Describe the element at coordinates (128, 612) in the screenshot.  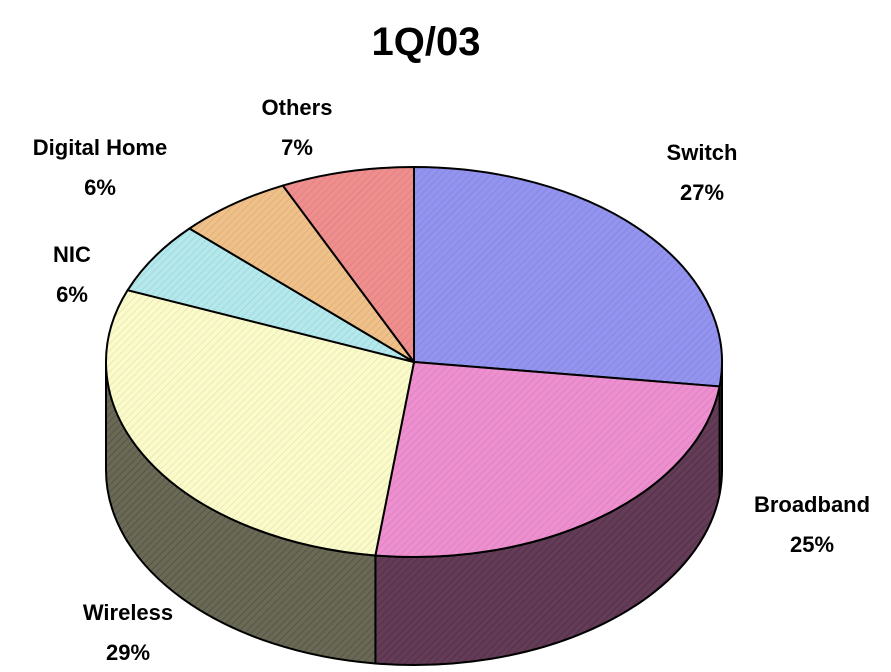
I see `slice-label-wireless-name: Wireless` at that location.